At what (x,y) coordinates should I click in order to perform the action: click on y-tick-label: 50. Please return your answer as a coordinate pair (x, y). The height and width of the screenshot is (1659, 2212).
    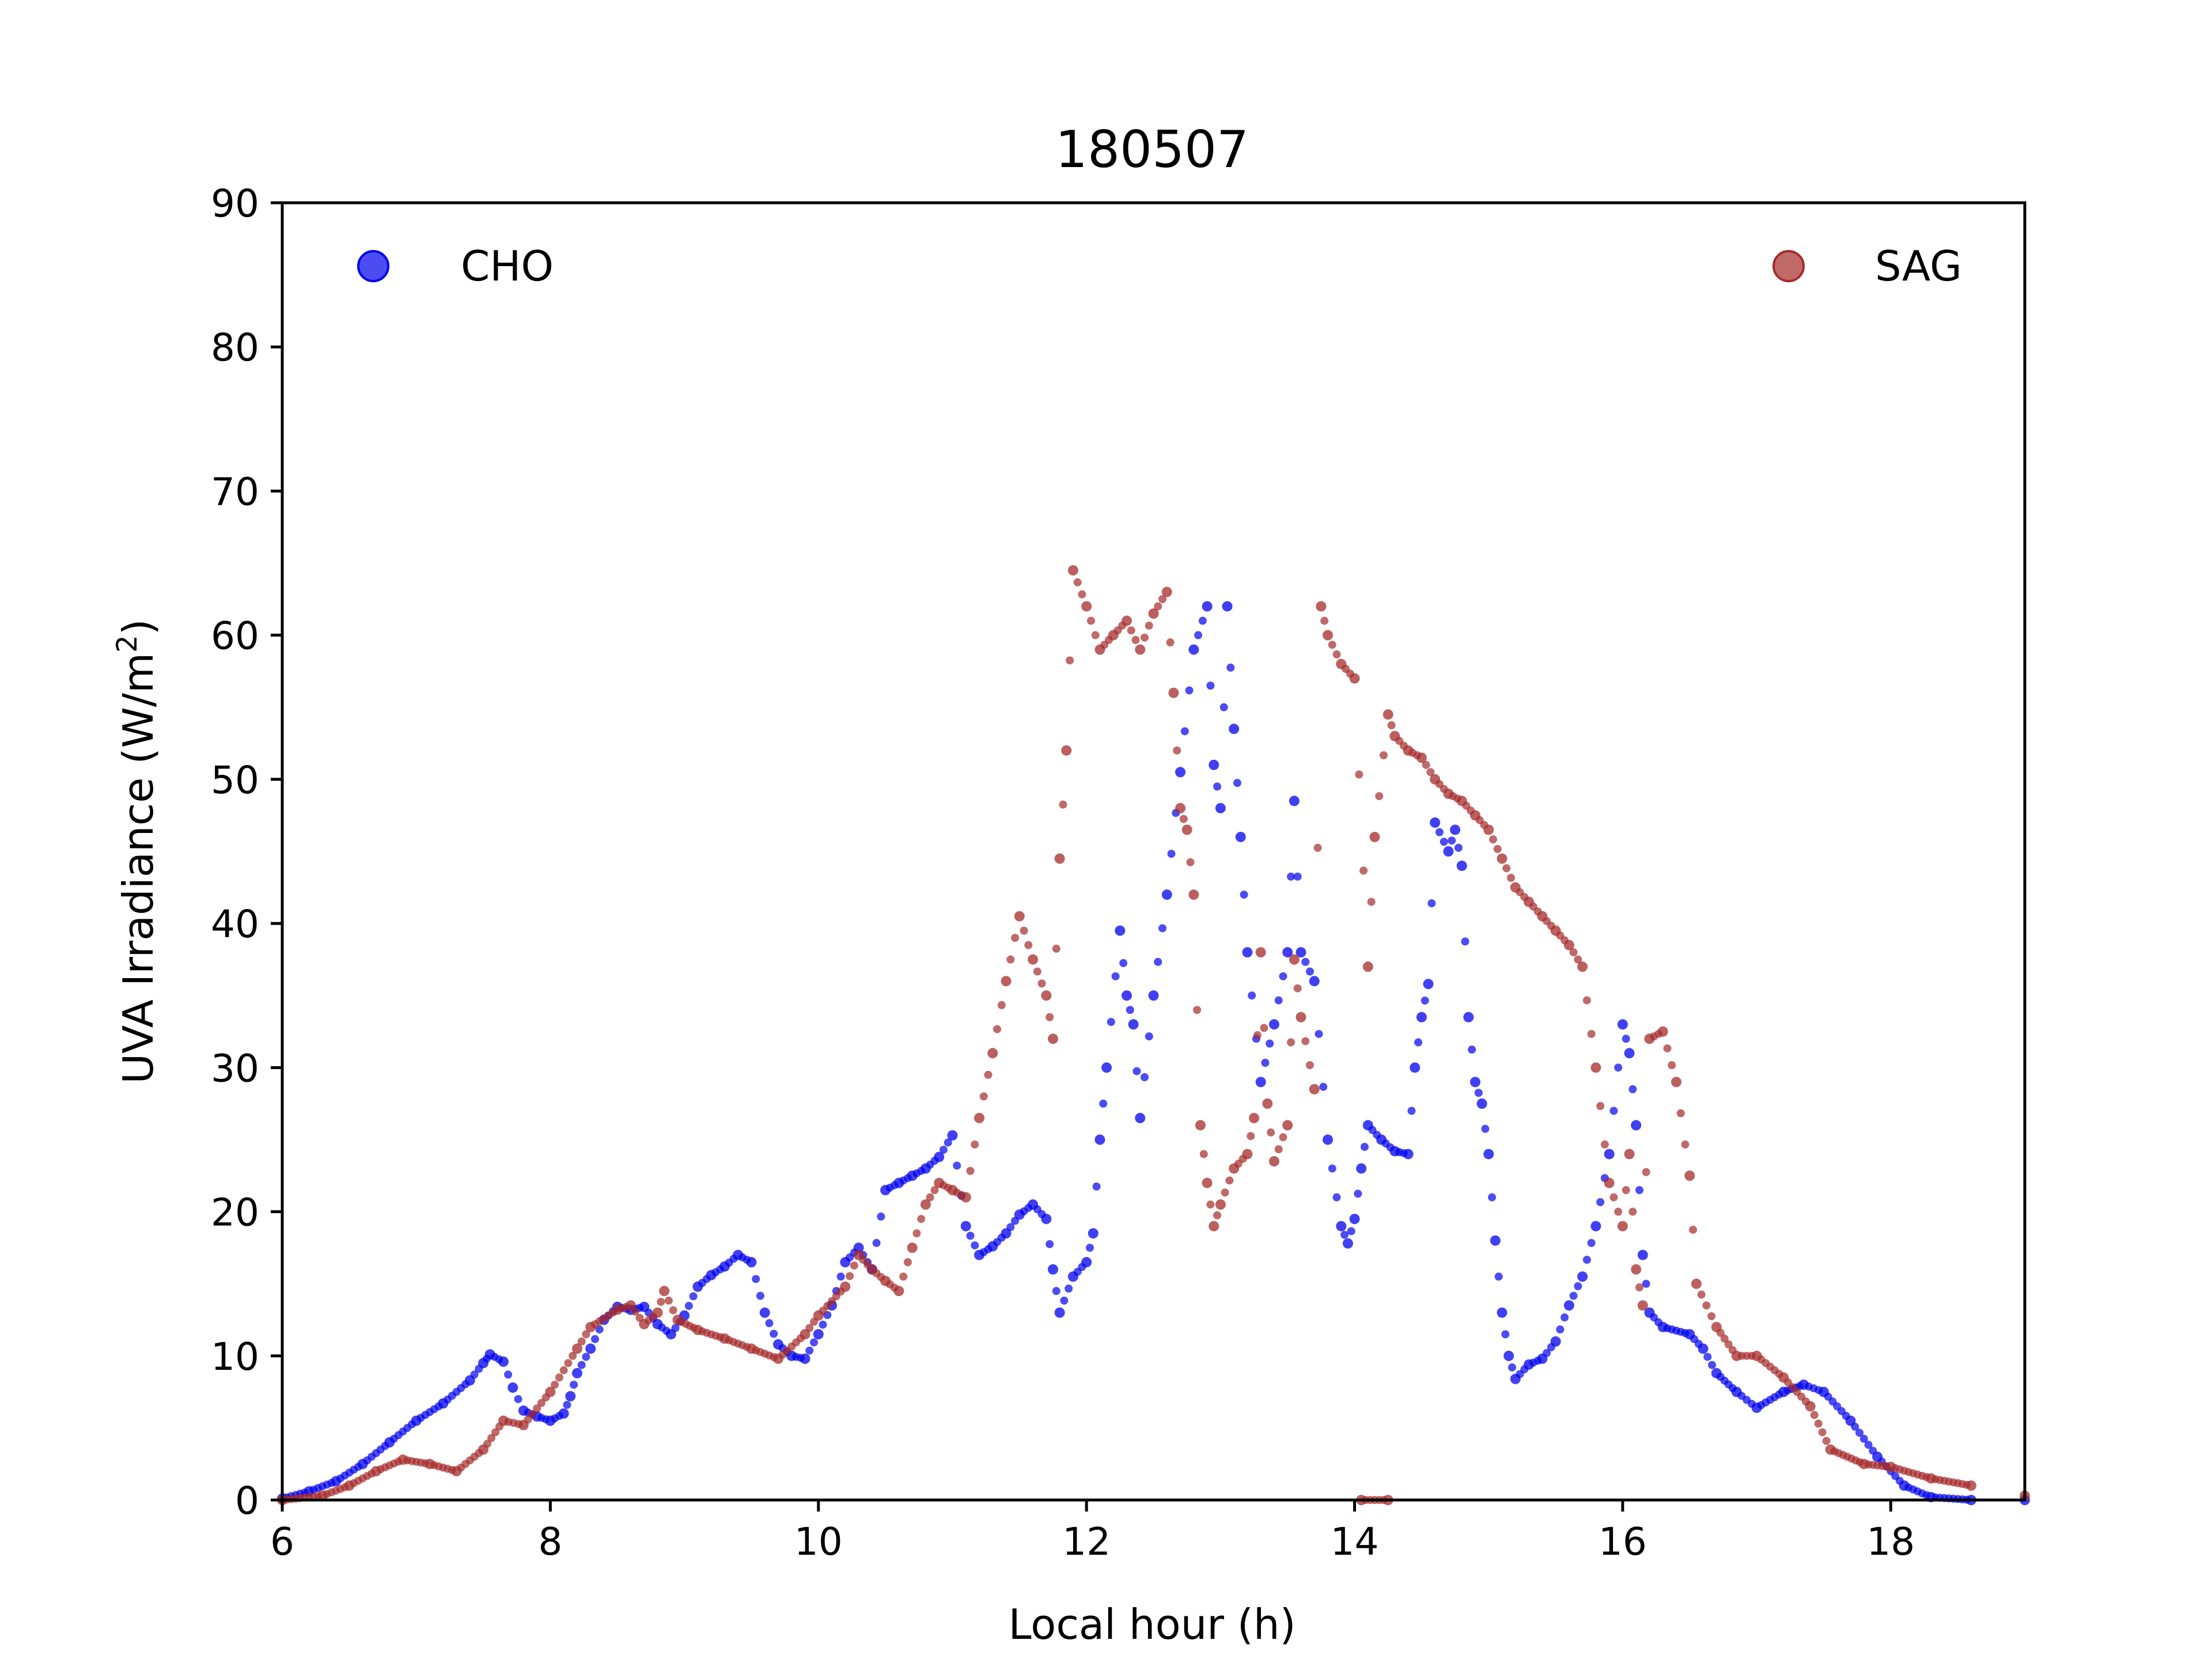
    Looking at the image, I should click on (235, 780).